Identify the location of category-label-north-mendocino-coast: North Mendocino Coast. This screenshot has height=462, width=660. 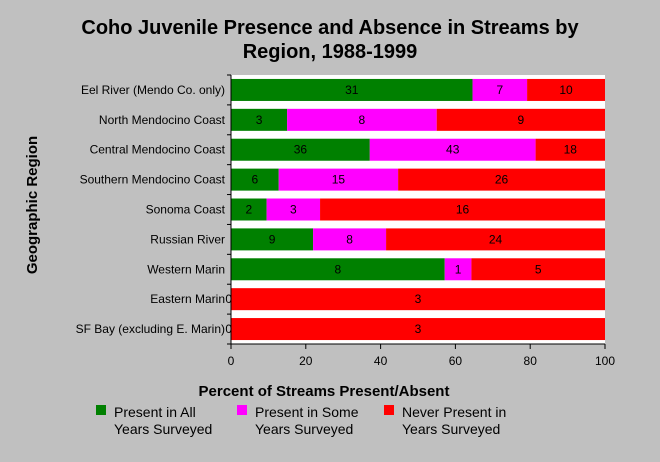
(162, 120).